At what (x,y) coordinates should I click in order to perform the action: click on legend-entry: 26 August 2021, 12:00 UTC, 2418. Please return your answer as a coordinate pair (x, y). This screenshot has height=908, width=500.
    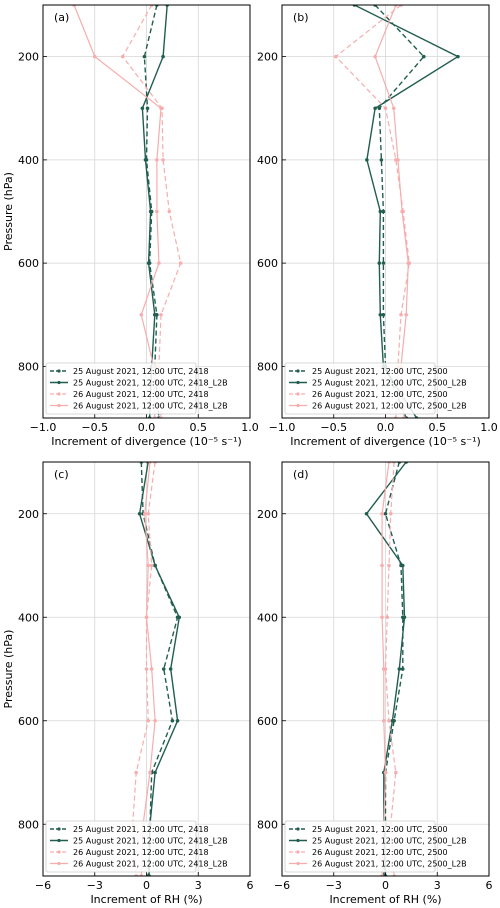
    Looking at the image, I should click on (141, 852).